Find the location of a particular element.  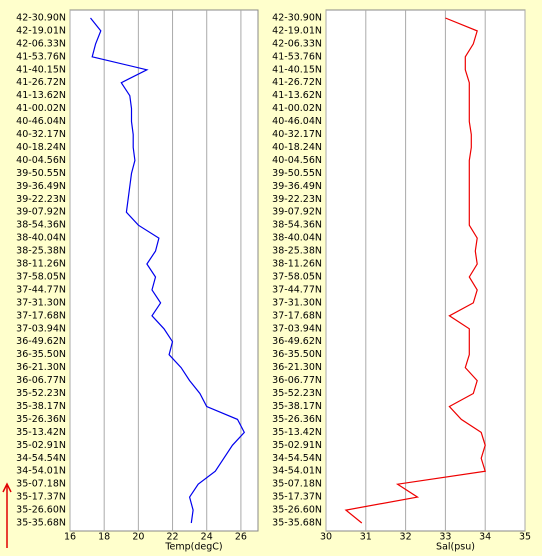

x-axis-label: Sal(psu) is located at coordinates (455, 547).